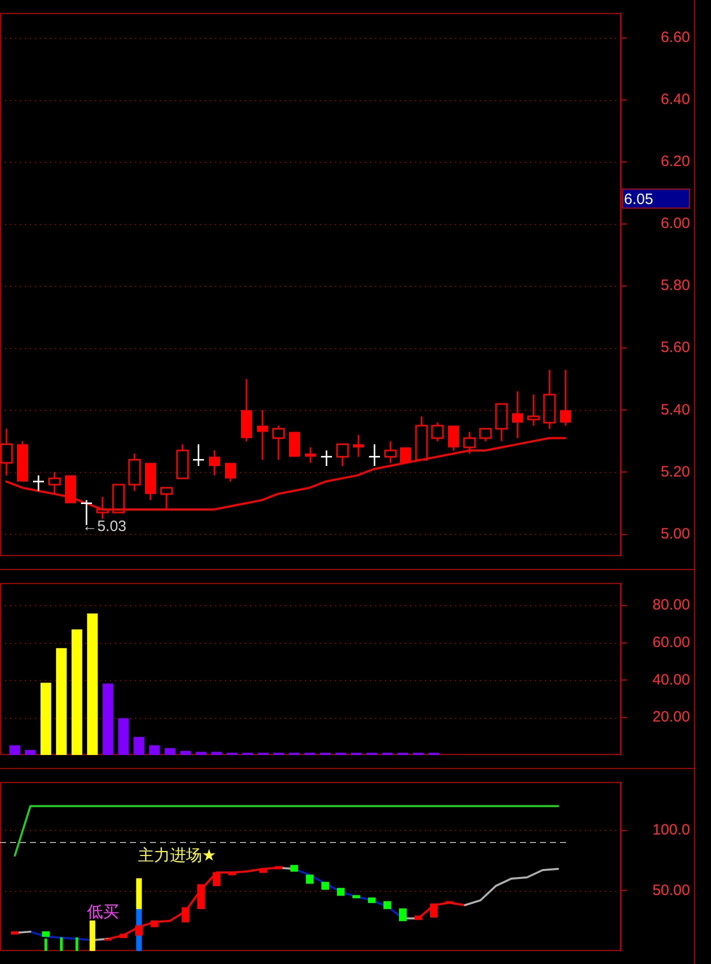 The width and height of the screenshot is (711, 964). What do you see at coordinates (104, 527) in the screenshot?
I see `annotation: ←5.03` at bounding box center [104, 527].